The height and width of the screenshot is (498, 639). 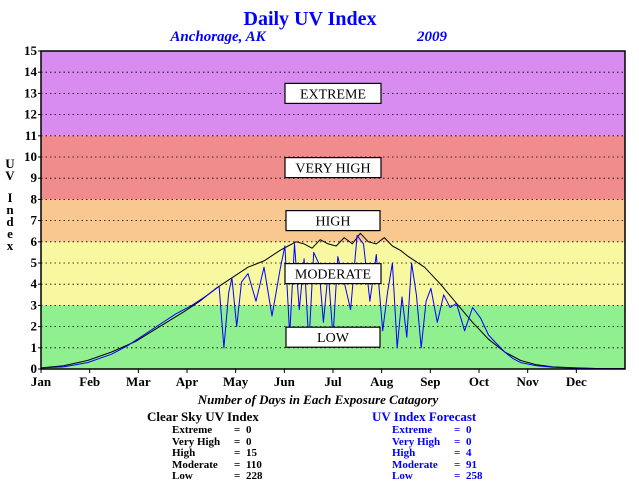 I want to click on band-label-high: HIGH, so click(x=333, y=221).